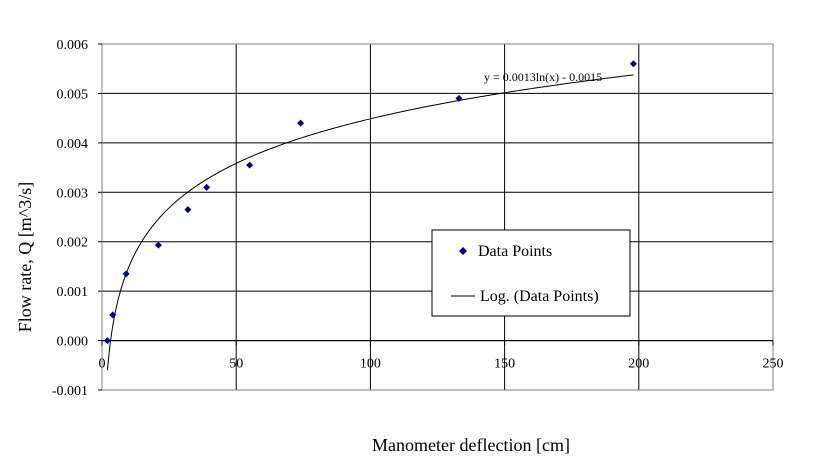 This screenshot has height=467, width=828. Describe the element at coordinates (543, 77) in the screenshot. I see `trendline-equation: y = 0.0013ln(x) - 0.0015` at that location.